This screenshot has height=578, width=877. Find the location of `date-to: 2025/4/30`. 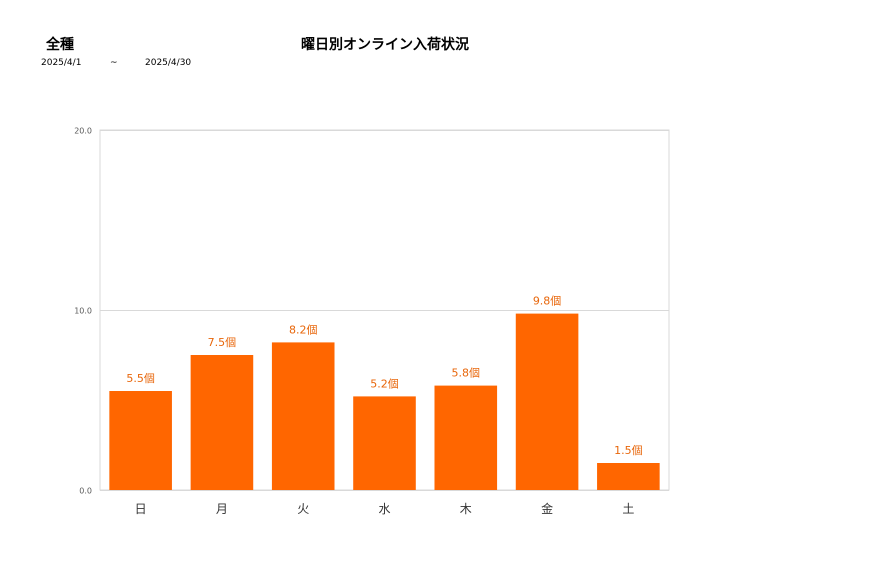

date-to: 2025/4/30 is located at coordinates (168, 63).